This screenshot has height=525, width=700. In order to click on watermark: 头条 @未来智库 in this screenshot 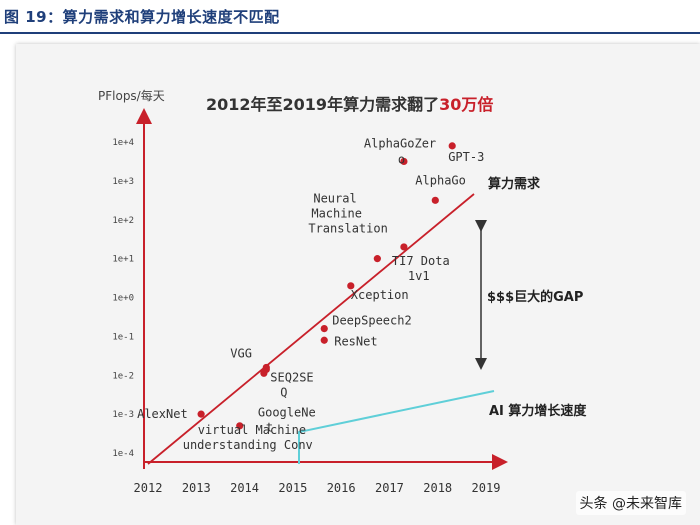, I will do `click(630, 503)`.